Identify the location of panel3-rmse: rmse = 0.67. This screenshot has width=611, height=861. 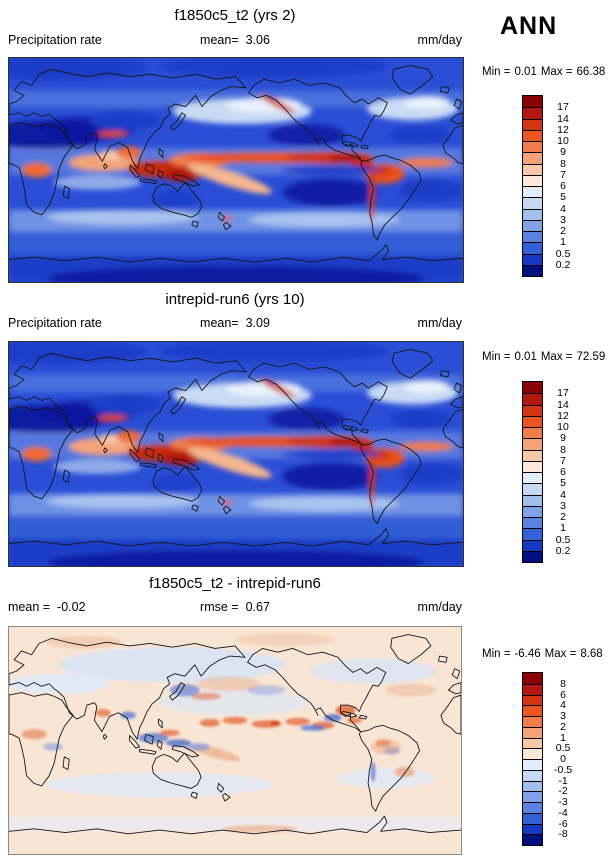
(235, 607).